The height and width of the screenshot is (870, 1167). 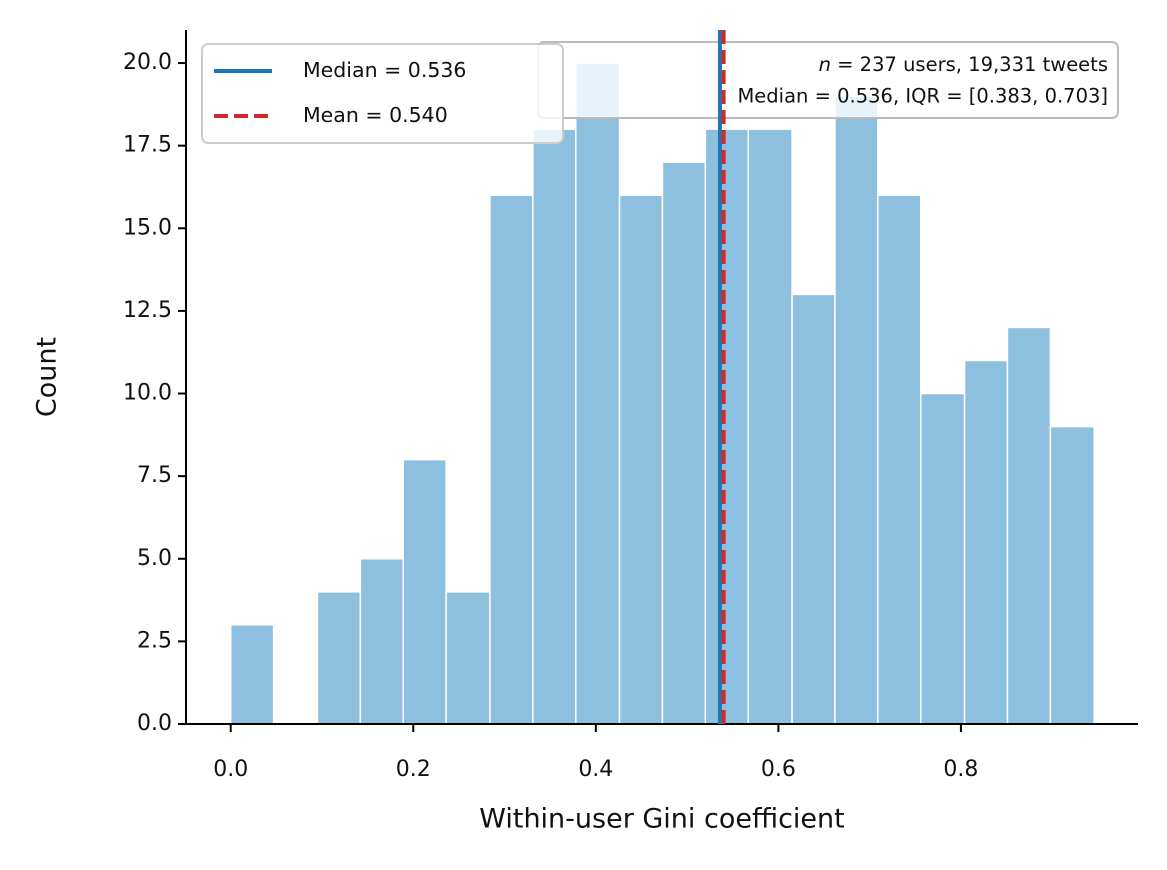 What do you see at coordinates (922, 96) in the screenshot?
I see `annotation-line: Median = 0.536, IQR = [0.383, 0.703]` at bounding box center [922, 96].